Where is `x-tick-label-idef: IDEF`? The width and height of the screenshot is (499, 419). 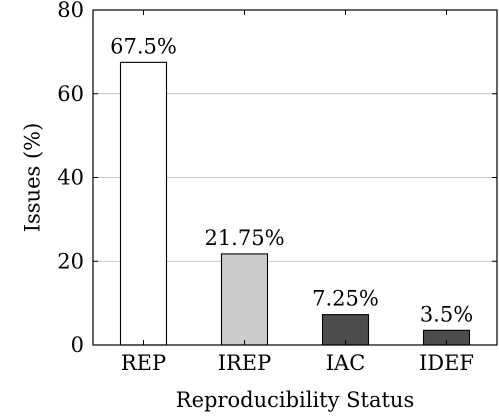 x-tick-label-idef: IDEF is located at coordinates (446, 363).